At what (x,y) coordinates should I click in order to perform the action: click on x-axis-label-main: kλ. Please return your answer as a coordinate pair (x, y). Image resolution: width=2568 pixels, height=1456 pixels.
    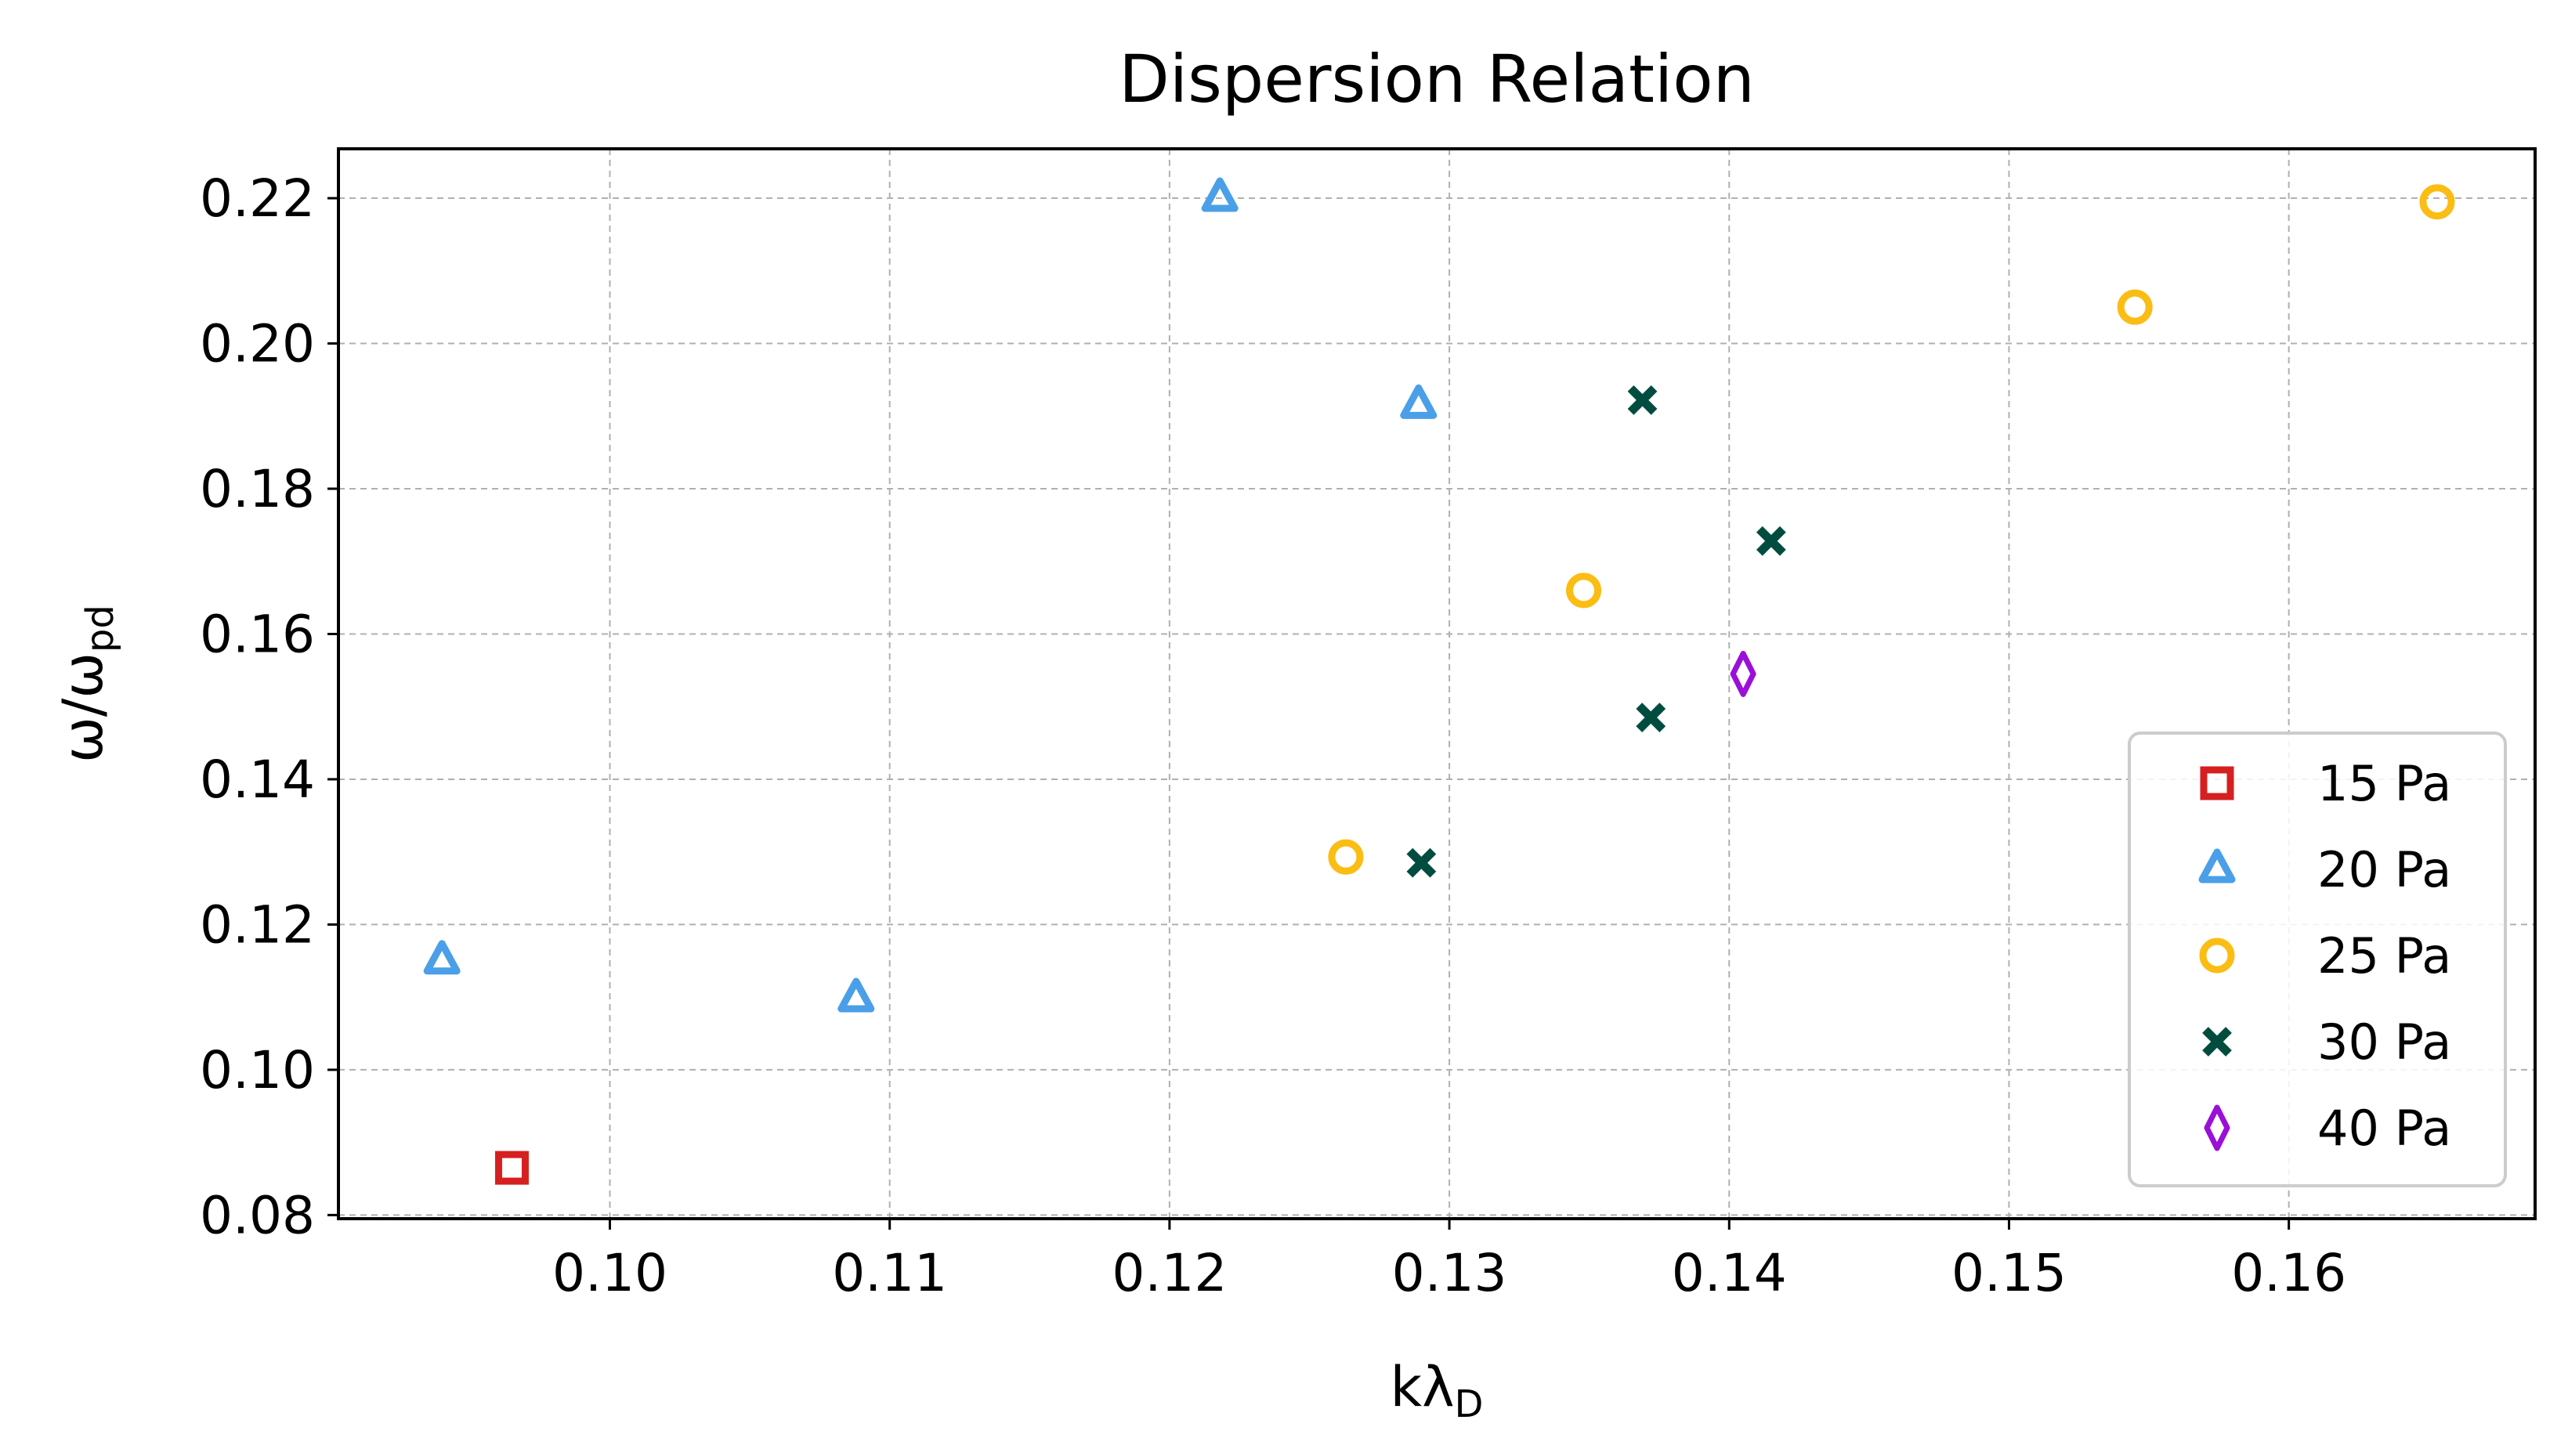
    Looking at the image, I should click on (1423, 1387).